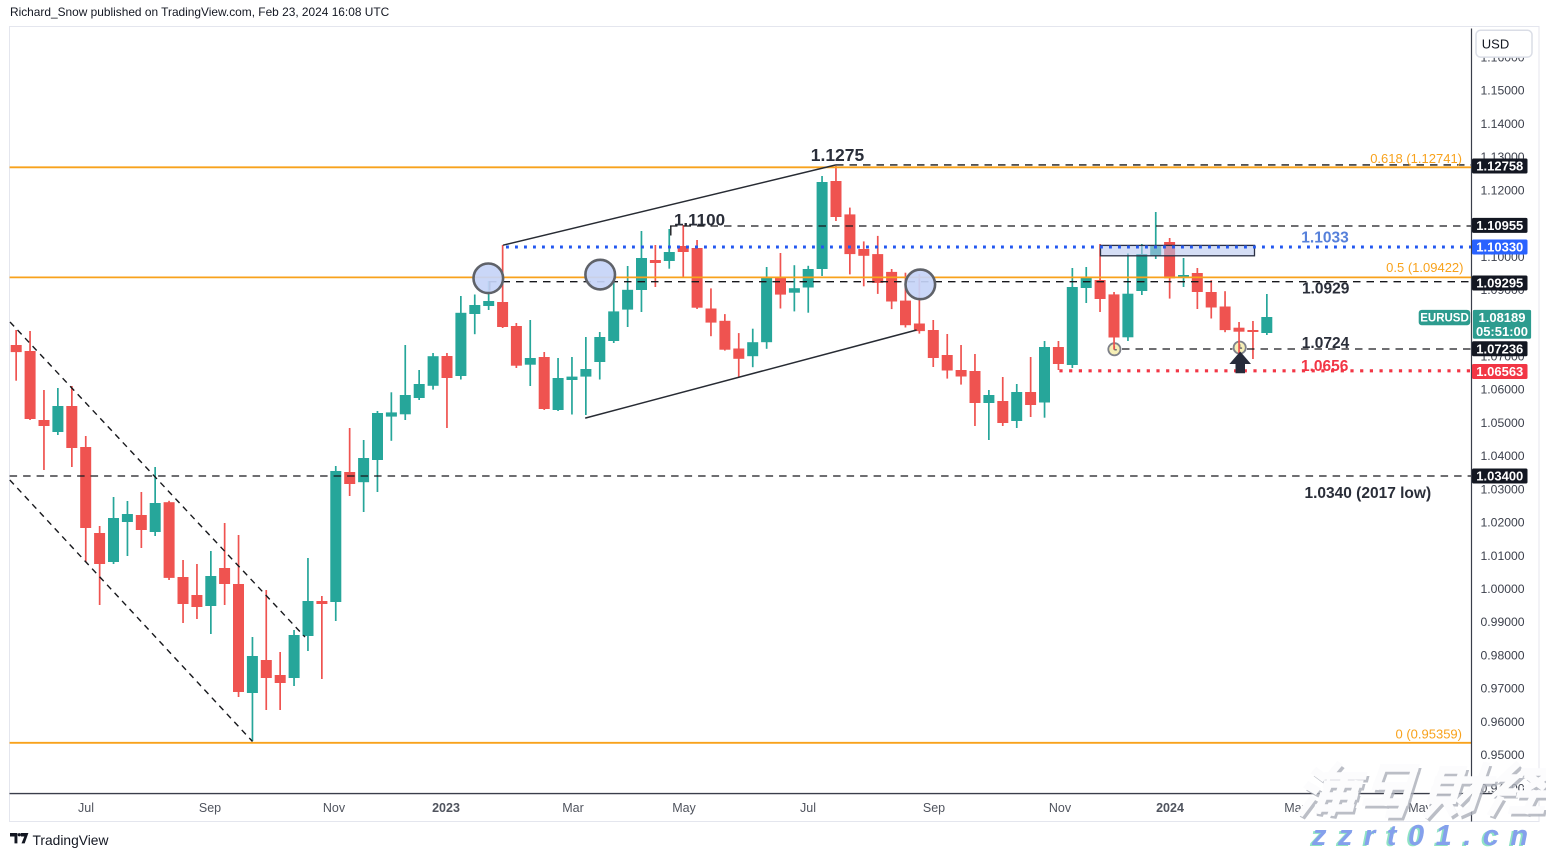 This screenshot has width=1546, height=862. I want to click on svg-text: 0.98000, so click(1503, 655).